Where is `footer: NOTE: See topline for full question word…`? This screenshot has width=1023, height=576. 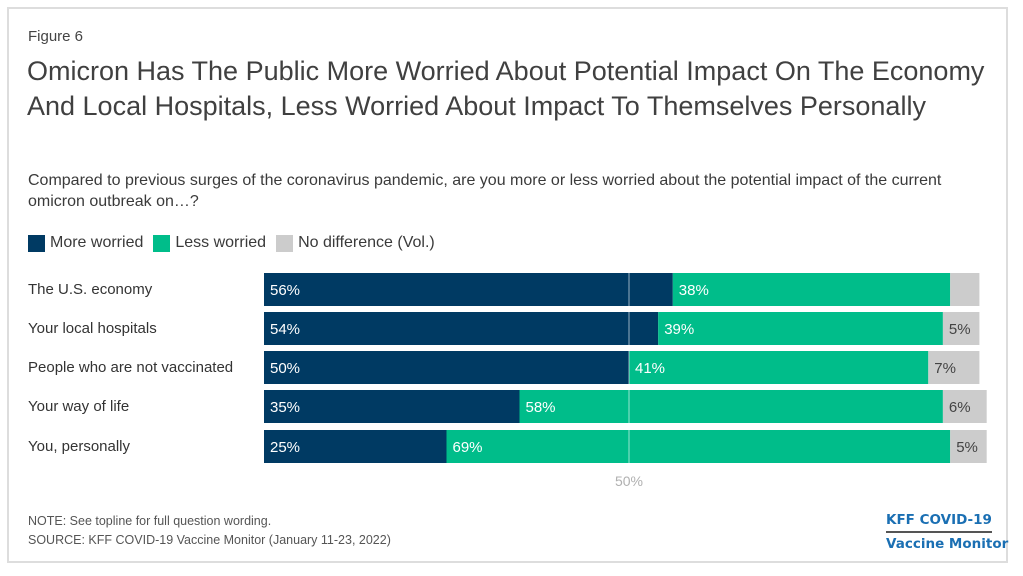 footer: NOTE: See topline for full question word… is located at coordinates (209, 531).